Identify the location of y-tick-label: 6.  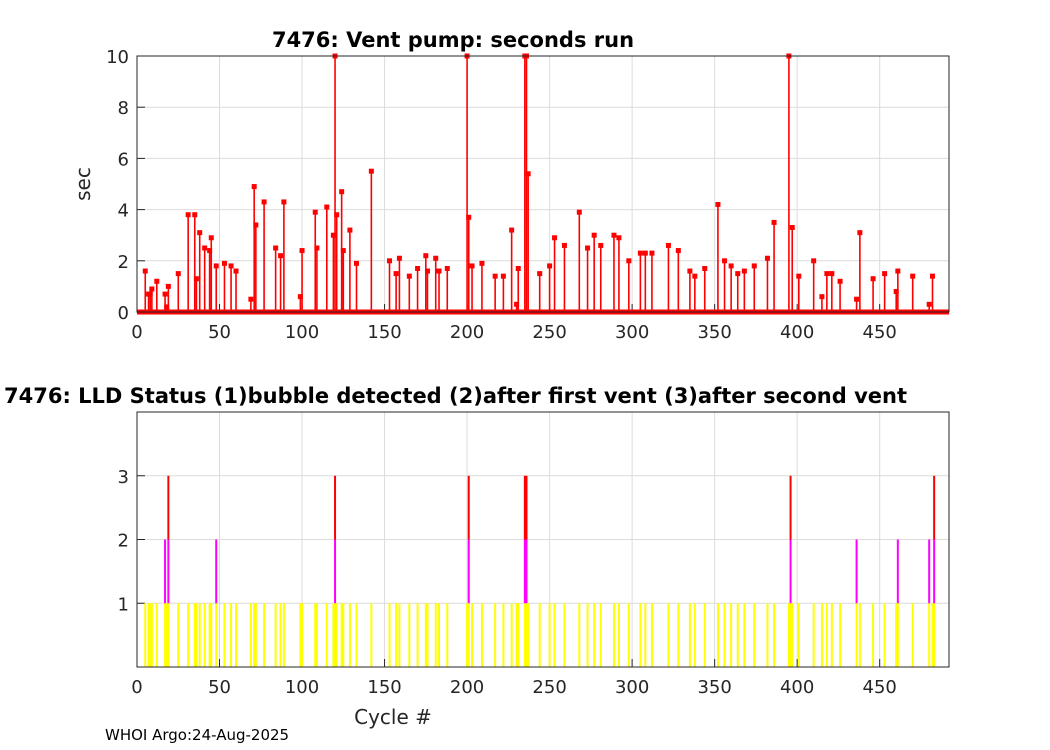
(123, 159).